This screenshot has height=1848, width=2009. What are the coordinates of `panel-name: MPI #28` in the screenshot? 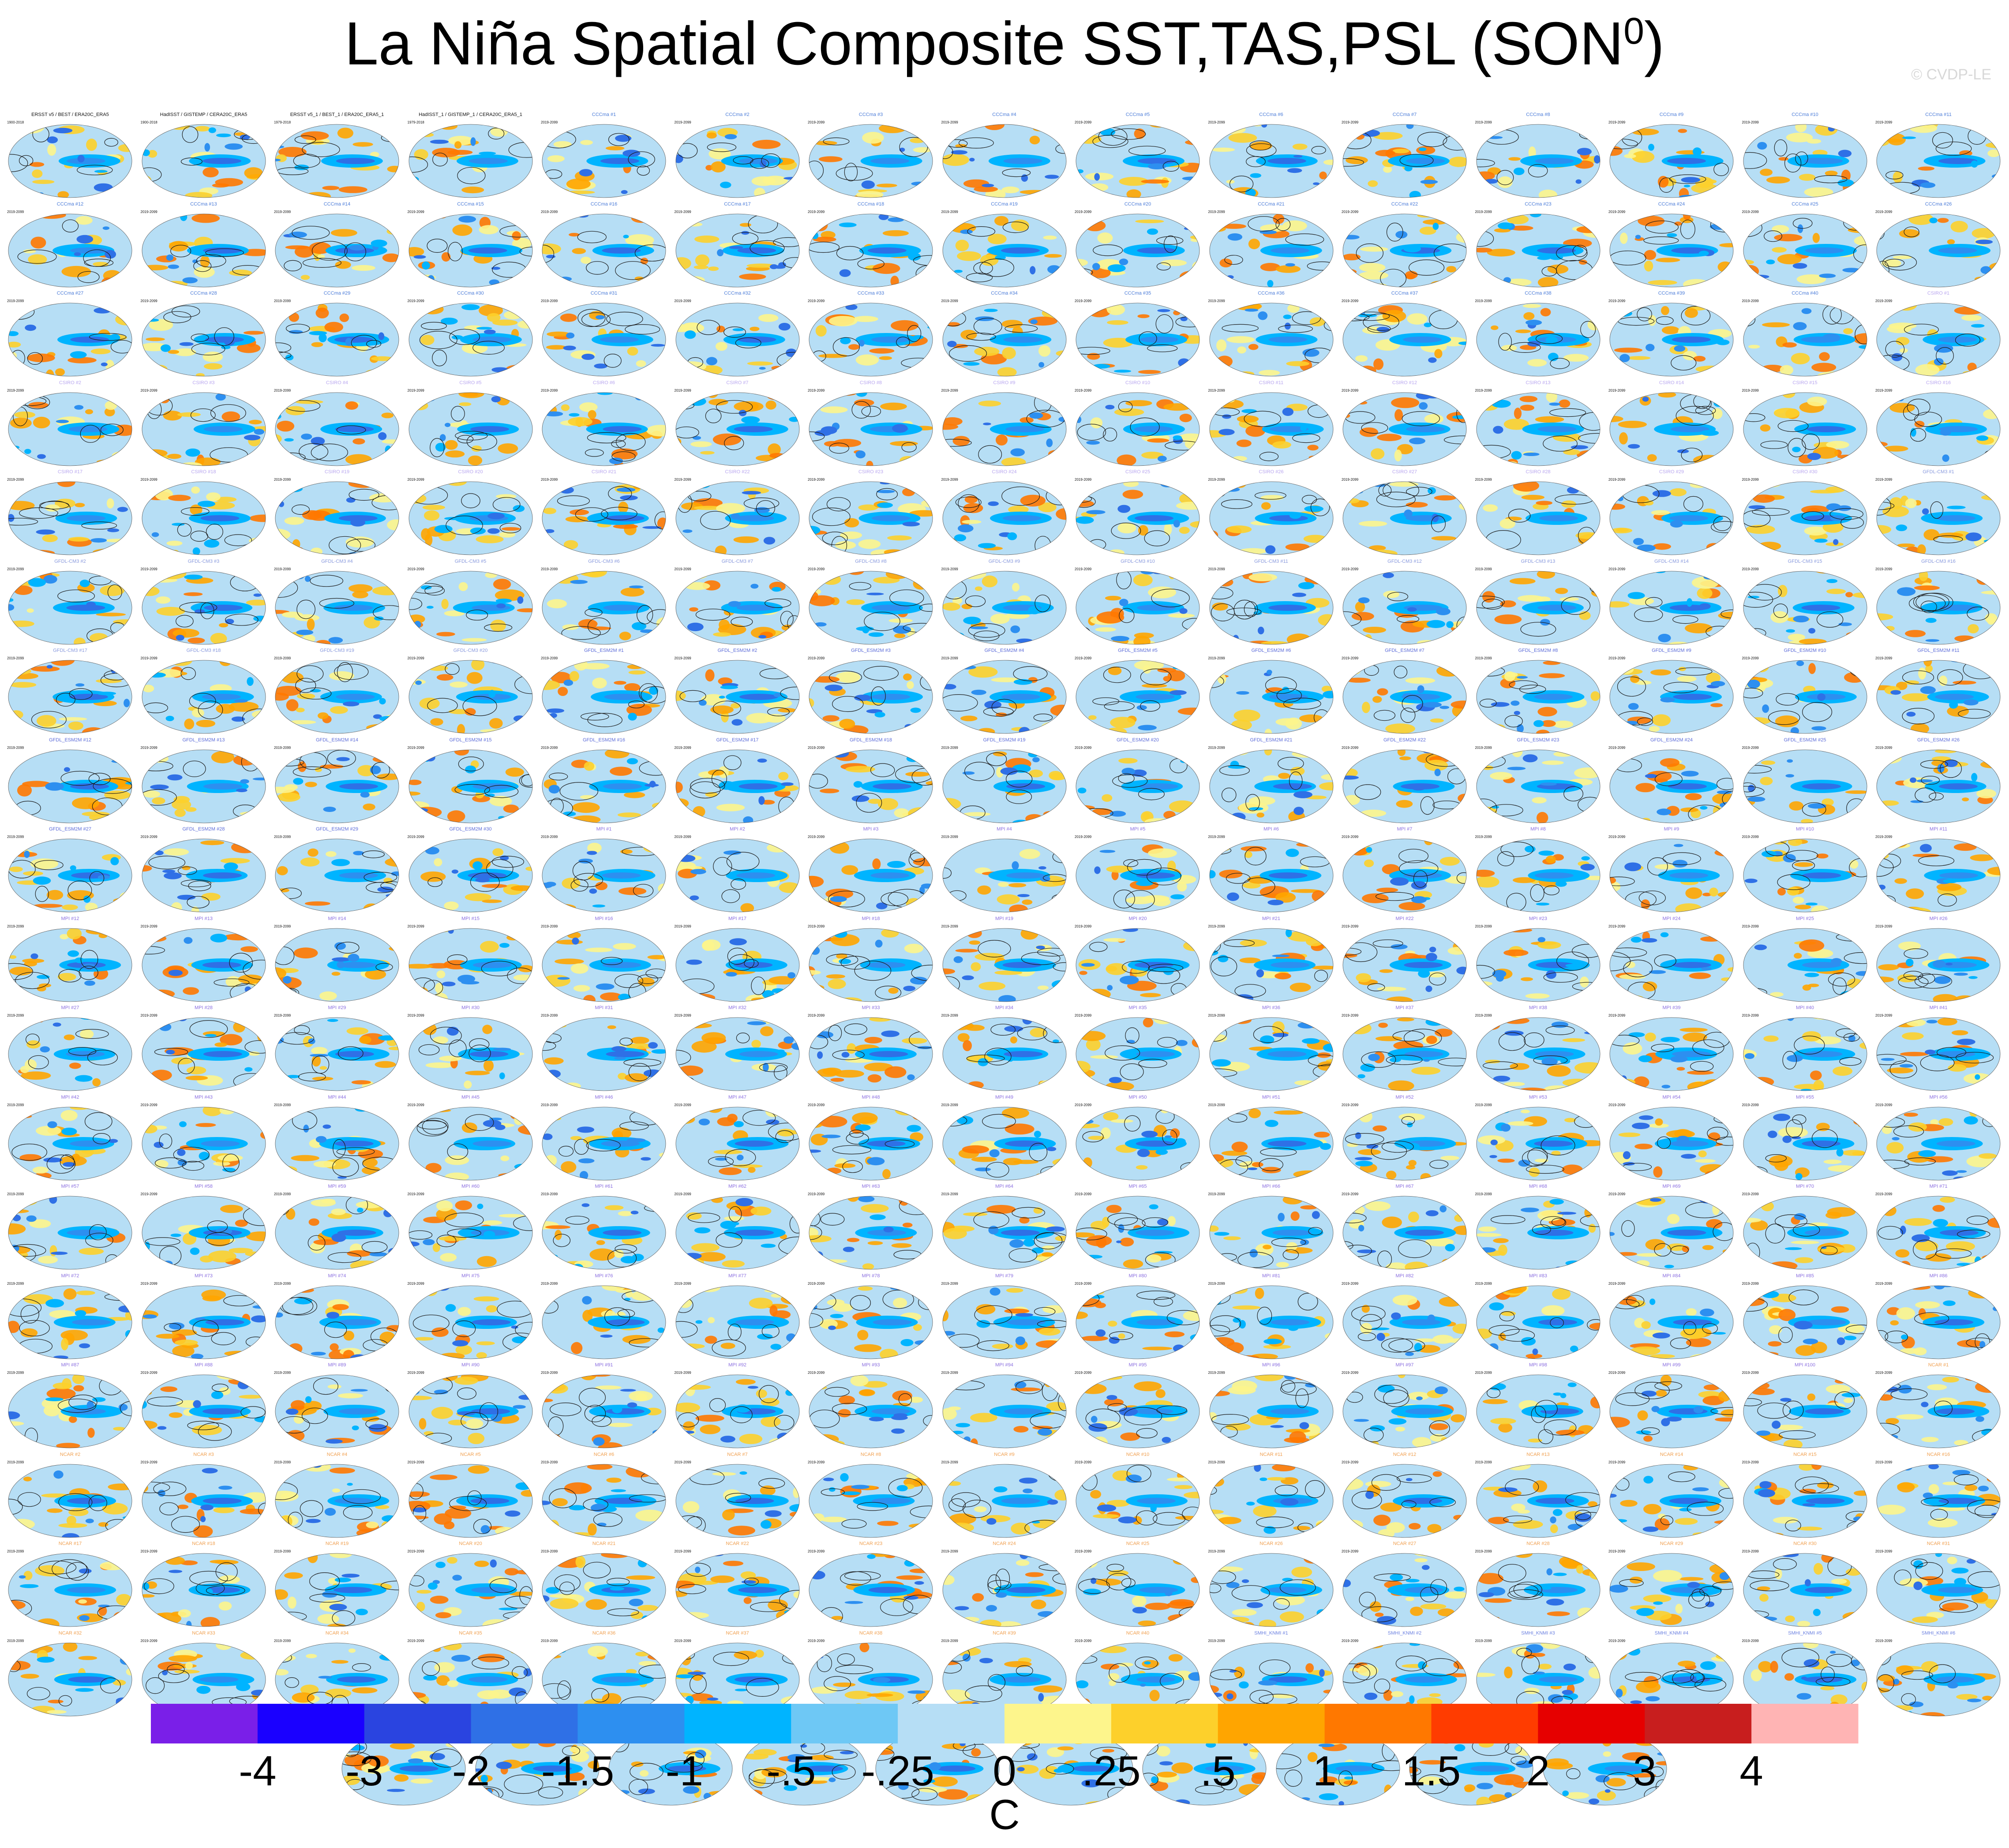 It's located at (204, 1008).